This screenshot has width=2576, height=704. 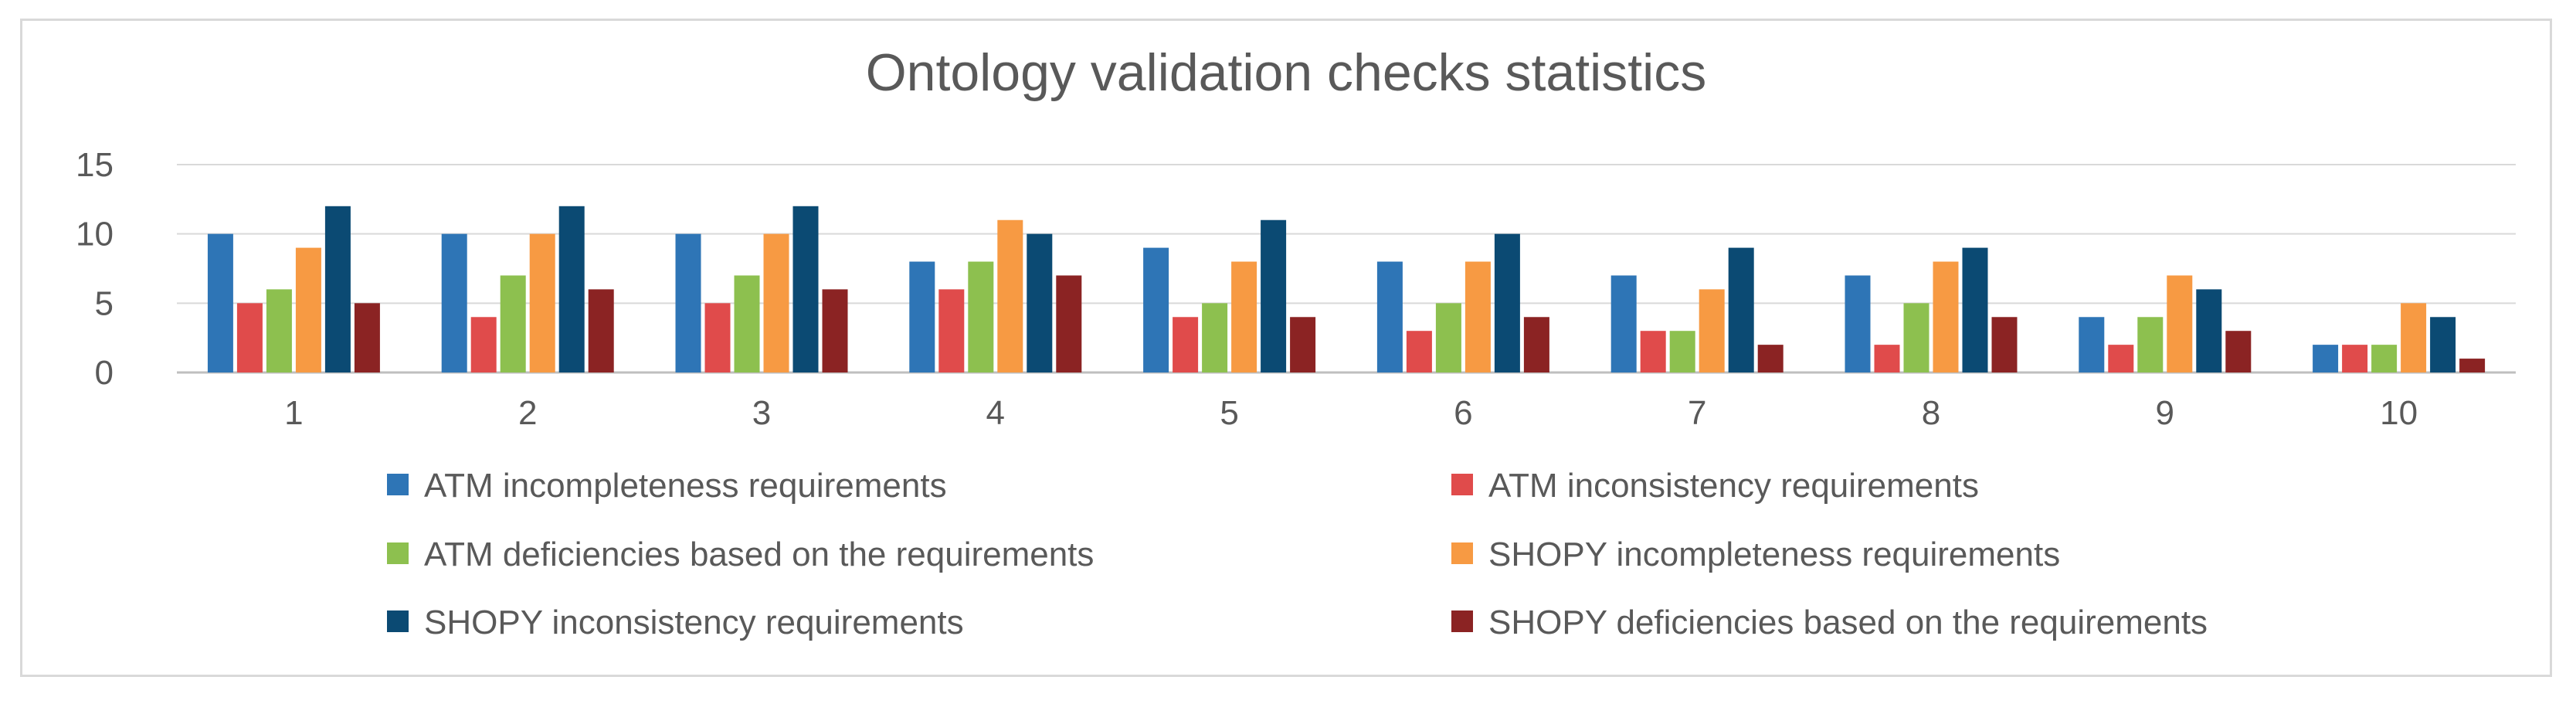 I want to click on x-tick-label: 9, so click(x=2165, y=413).